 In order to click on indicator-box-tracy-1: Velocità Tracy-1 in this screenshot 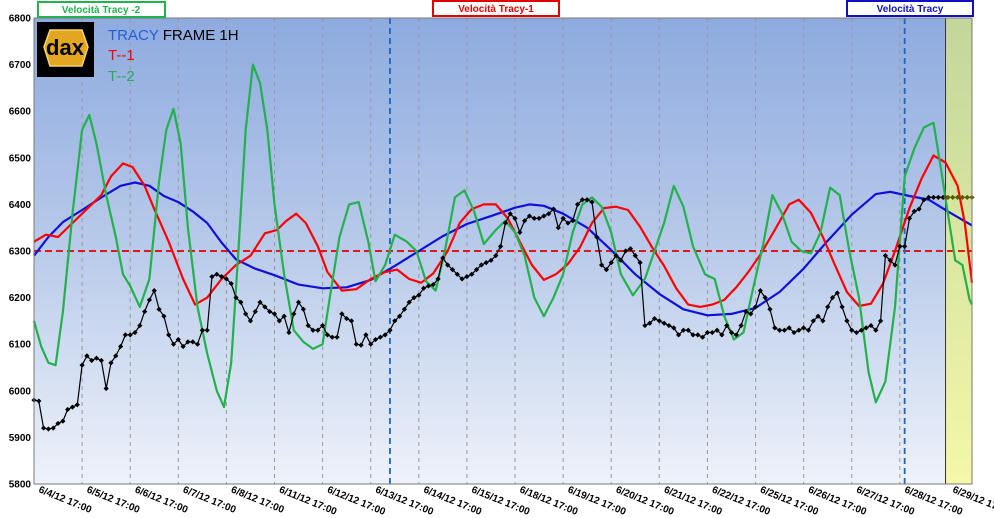, I will do `click(496, 8)`.